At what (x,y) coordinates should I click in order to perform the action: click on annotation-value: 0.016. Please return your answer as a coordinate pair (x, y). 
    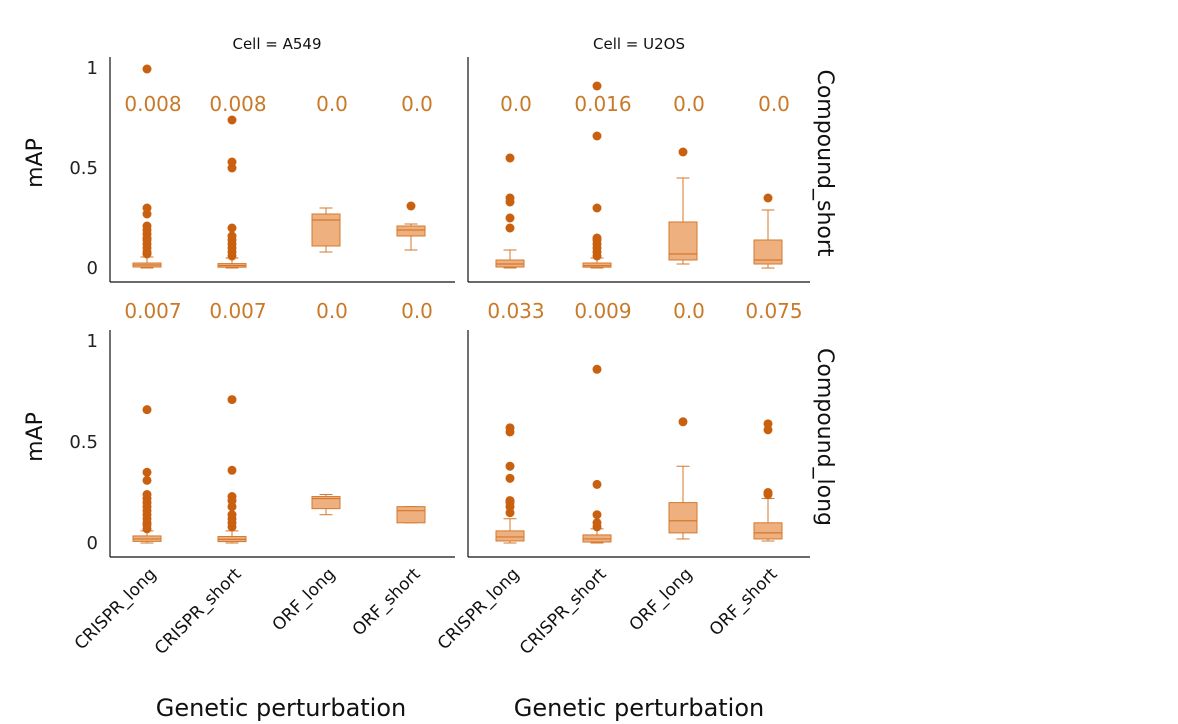
    Looking at the image, I should click on (602, 104).